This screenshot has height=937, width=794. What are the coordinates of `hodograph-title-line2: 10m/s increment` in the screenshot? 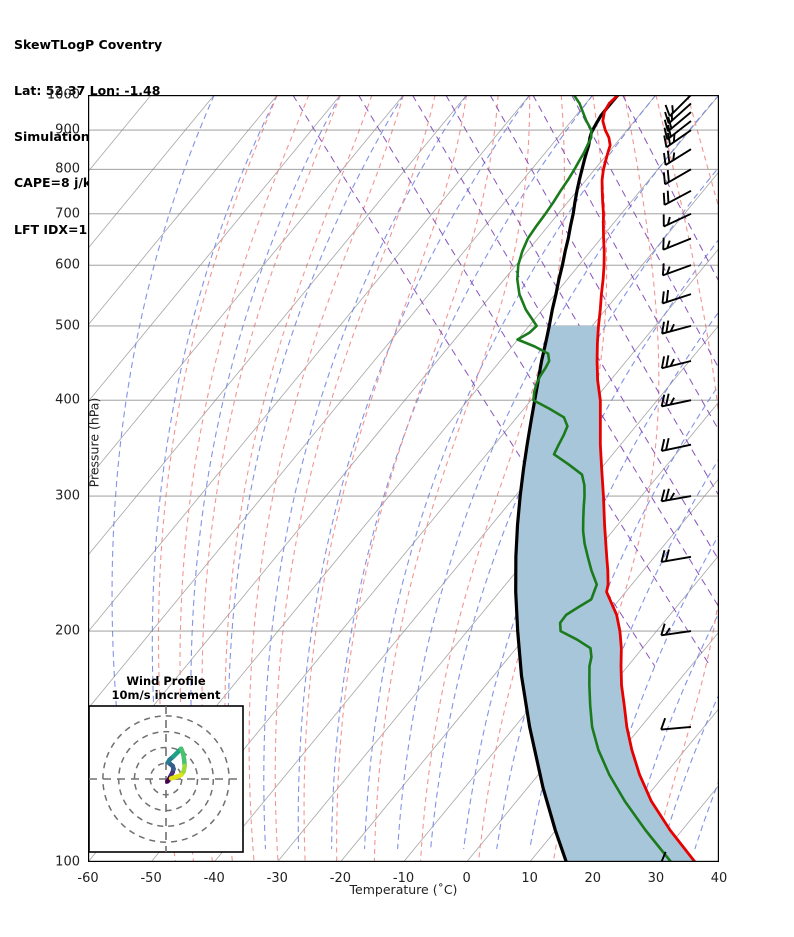 It's located at (166, 694).